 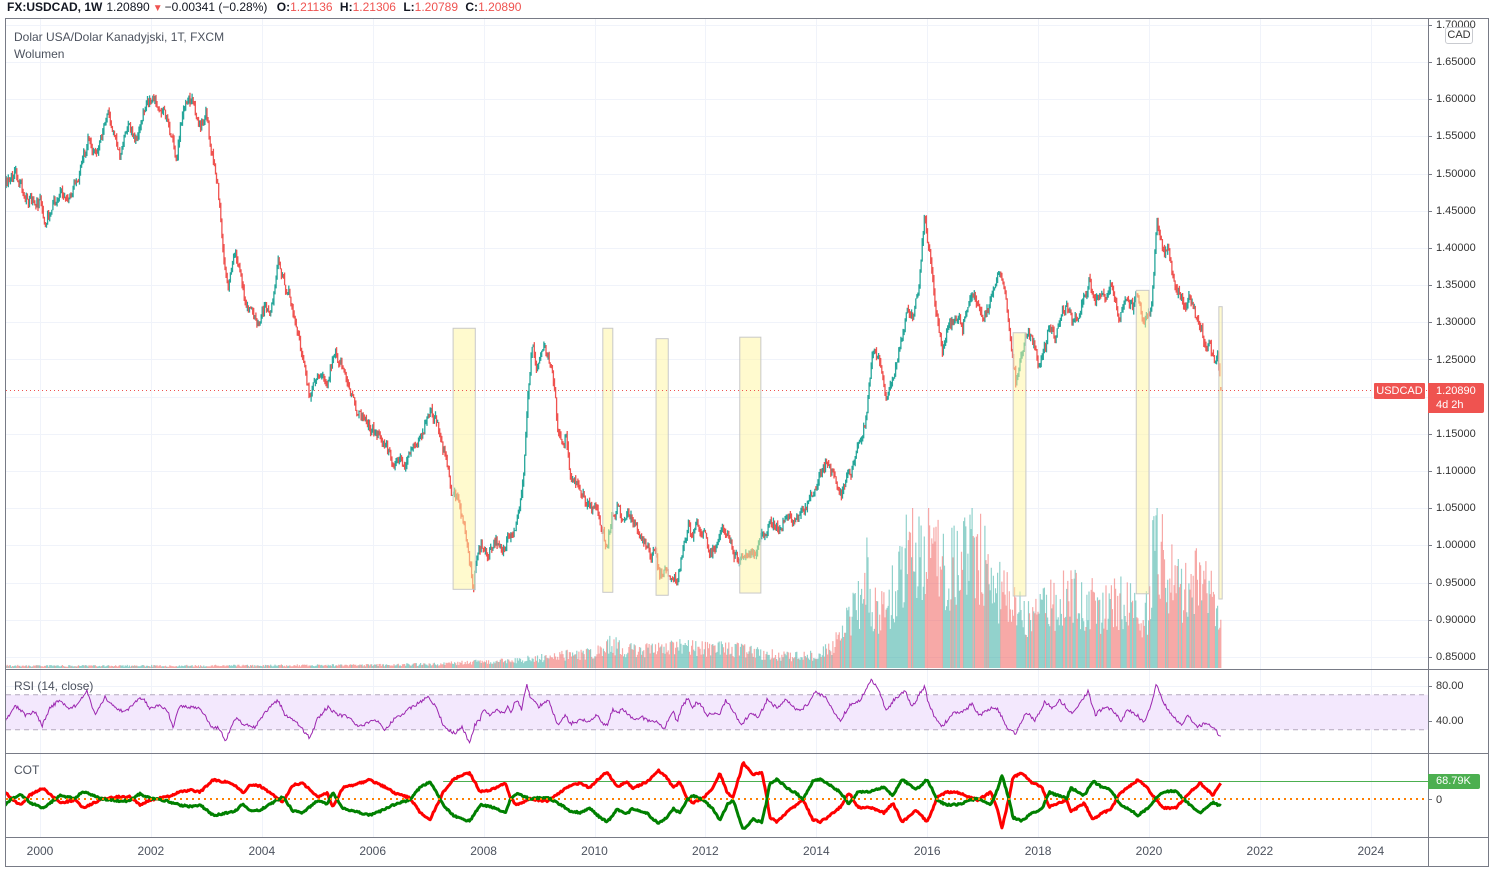 What do you see at coordinates (216, 7) in the screenshot?
I see `price-change: −0.00341 (−0.28%)` at bounding box center [216, 7].